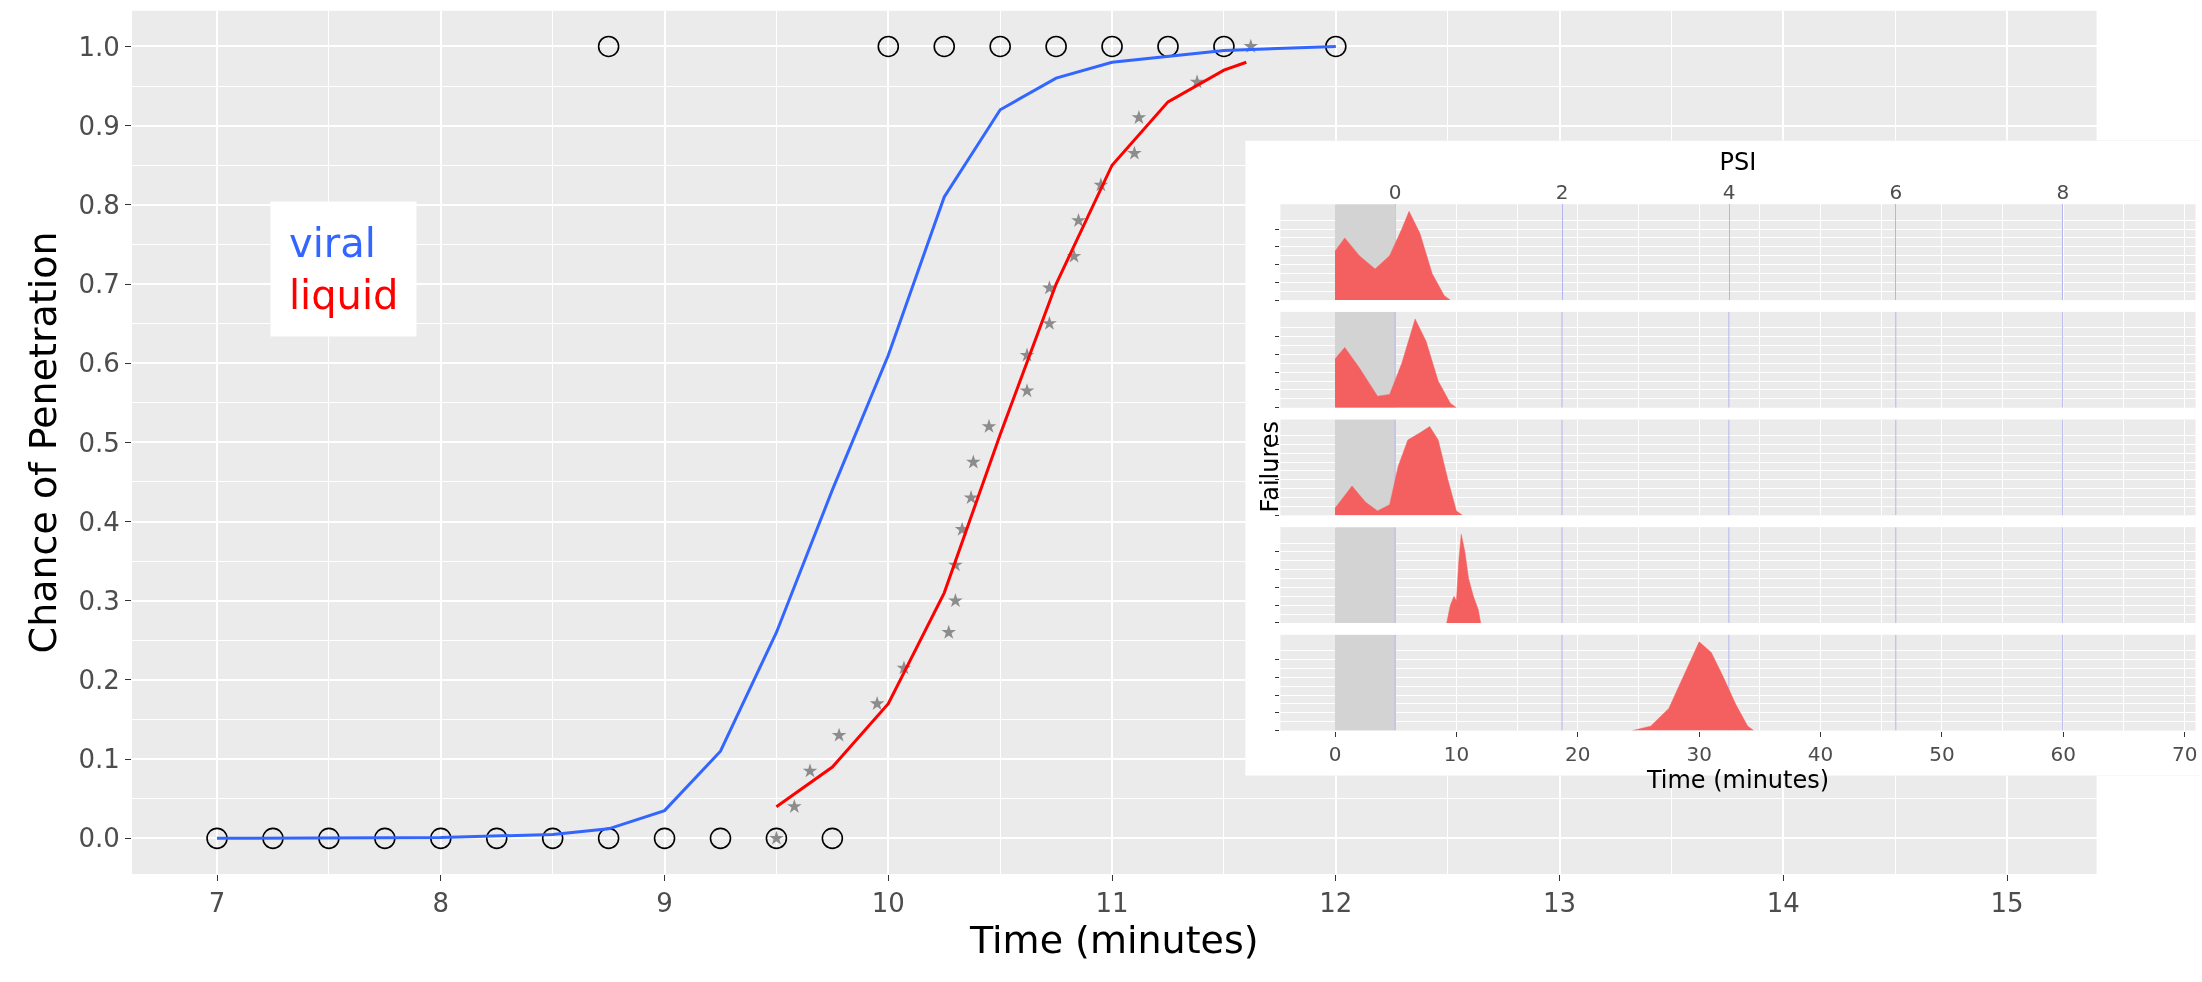 The height and width of the screenshot is (982, 2202). I want to click on x2-axis-title: PSI, so click(1738, 162).